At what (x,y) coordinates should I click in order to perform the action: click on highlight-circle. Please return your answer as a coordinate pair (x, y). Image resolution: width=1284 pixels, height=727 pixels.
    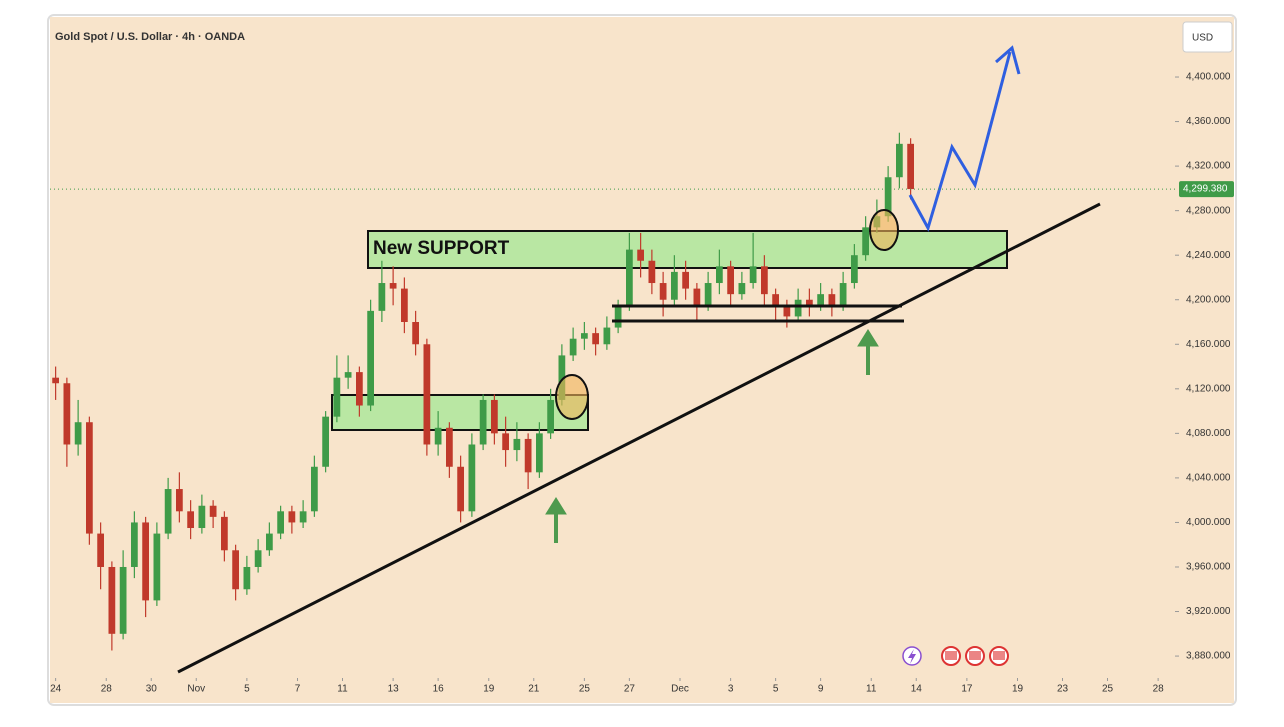
    Looking at the image, I should click on (572, 397).